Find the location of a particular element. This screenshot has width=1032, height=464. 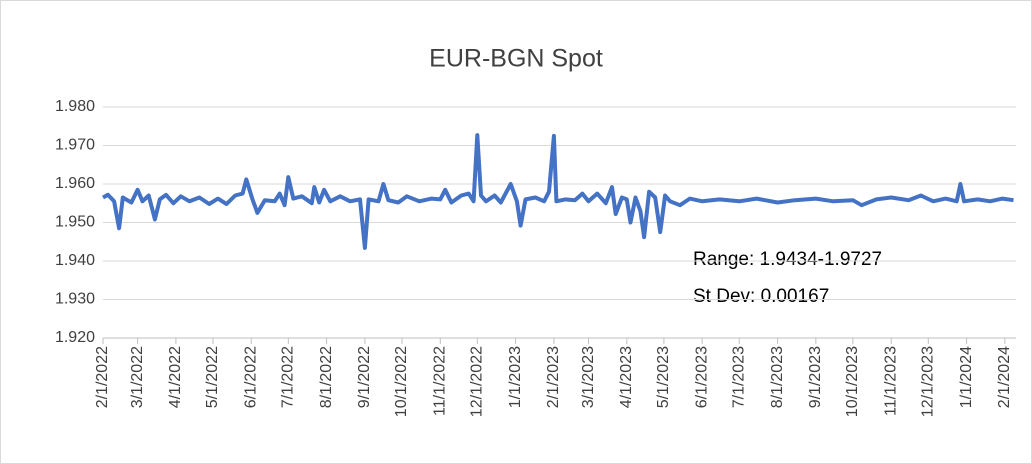

x-tick-label: 2/1/2023 is located at coordinates (553, 377).